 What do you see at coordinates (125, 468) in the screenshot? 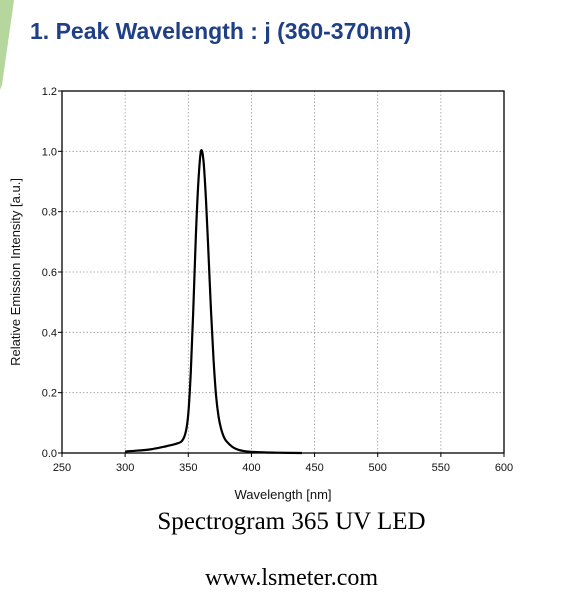
I see `x-tick-label: 300` at bounding box center [125, 468].